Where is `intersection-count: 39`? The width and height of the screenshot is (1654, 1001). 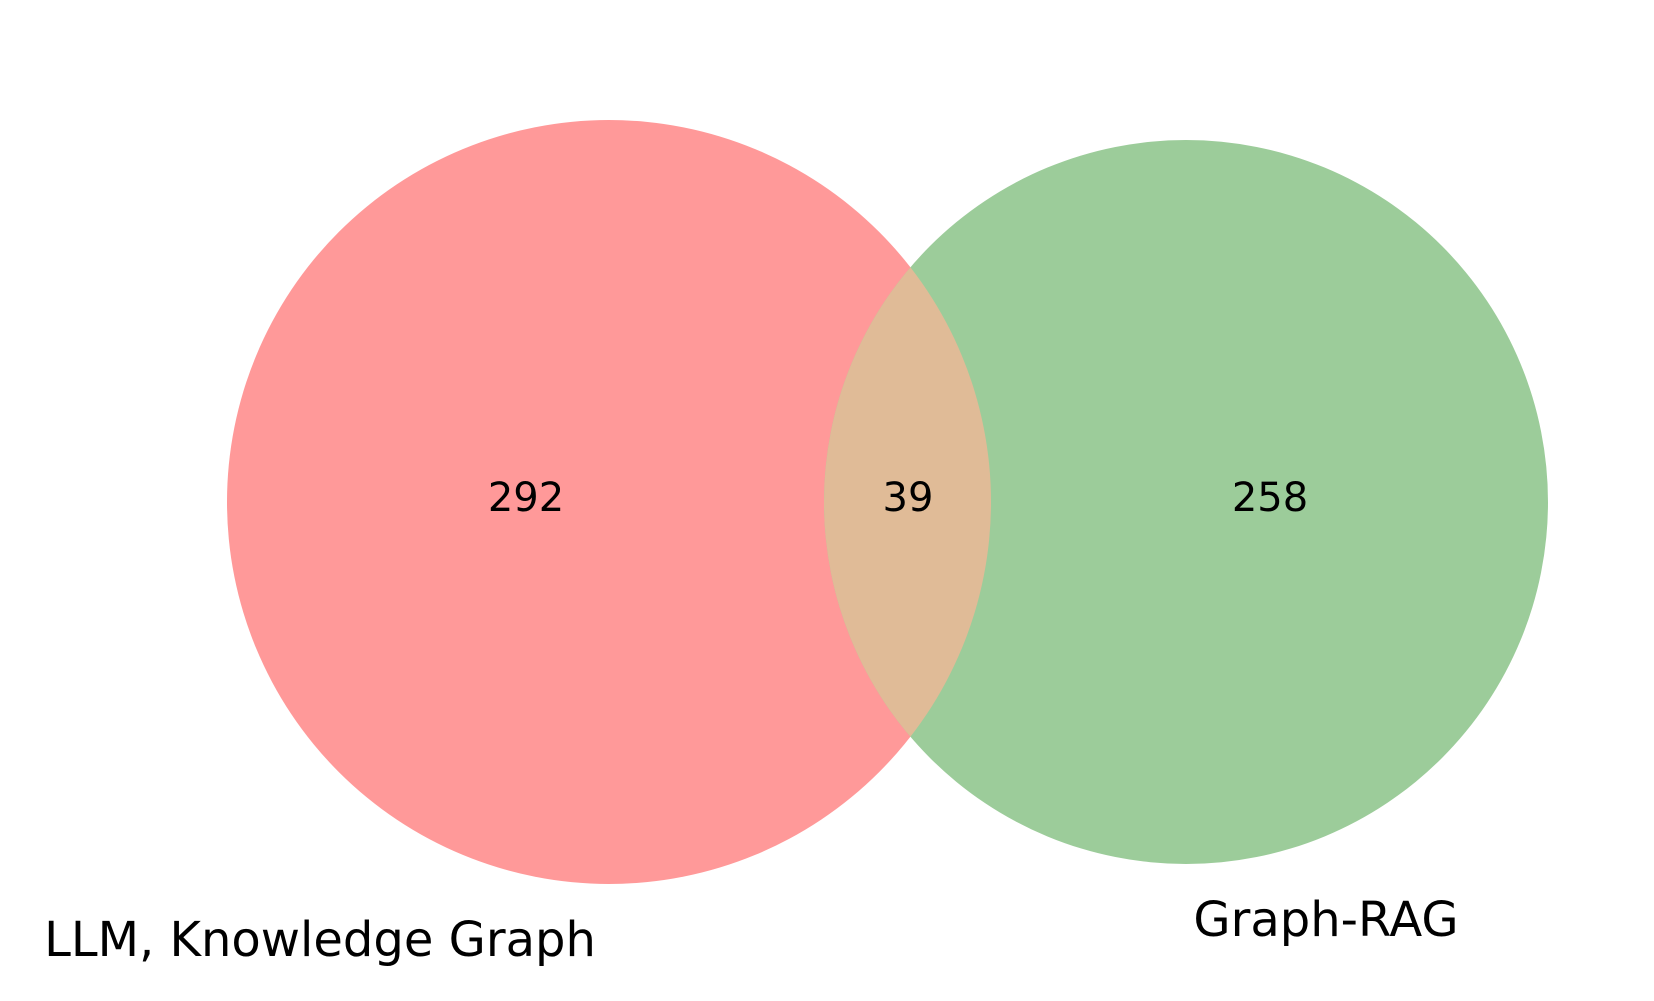 intersection-count: 39 is located at coordinates (908, 498).